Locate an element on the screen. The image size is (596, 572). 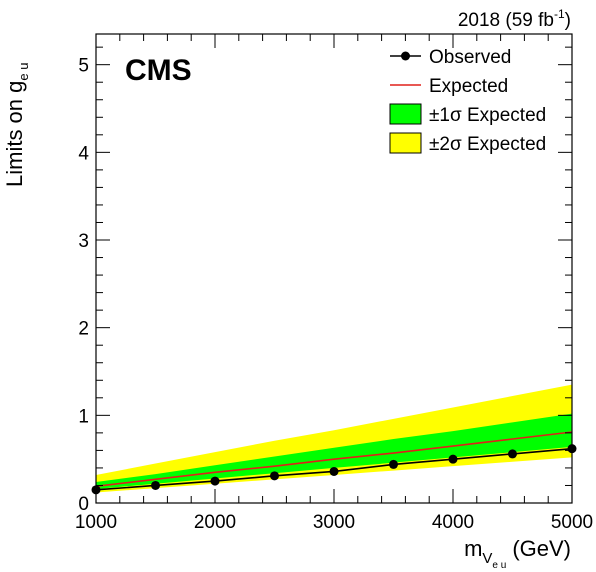
legend-band2-swatch is located at coordinates (405, 143).